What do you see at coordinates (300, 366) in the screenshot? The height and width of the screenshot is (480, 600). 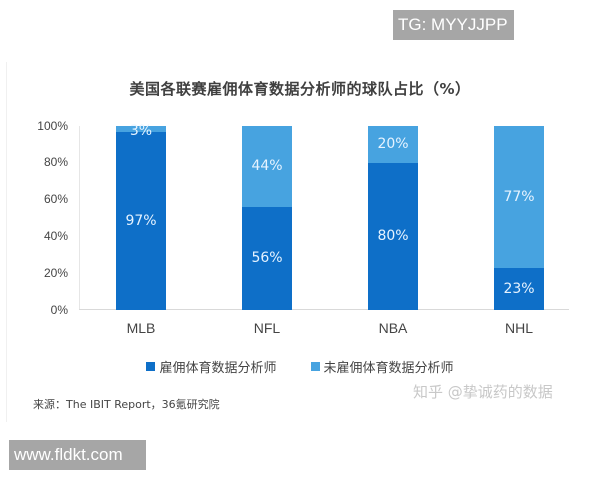 I see `legend: 雇佣体育数据分析师 未雇佣体育数据分析师` at bounding box center [300, 366].